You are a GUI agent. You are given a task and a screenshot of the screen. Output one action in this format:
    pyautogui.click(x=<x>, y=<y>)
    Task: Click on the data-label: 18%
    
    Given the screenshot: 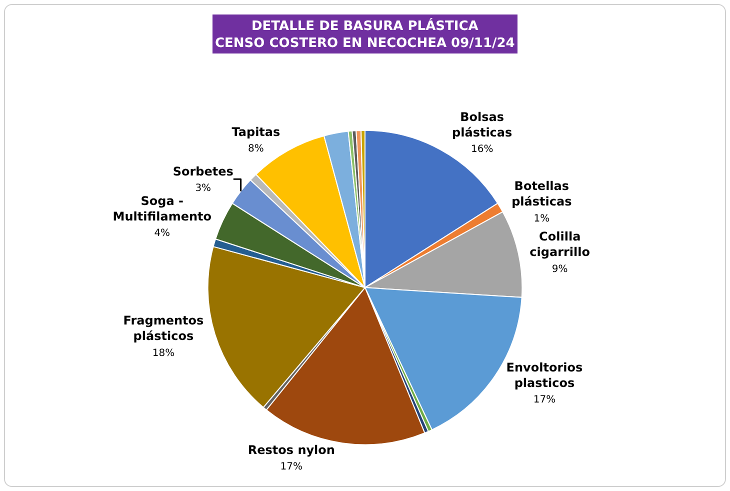 What is the action you would take?
    pyautogui.click(x=163, y=353)
    